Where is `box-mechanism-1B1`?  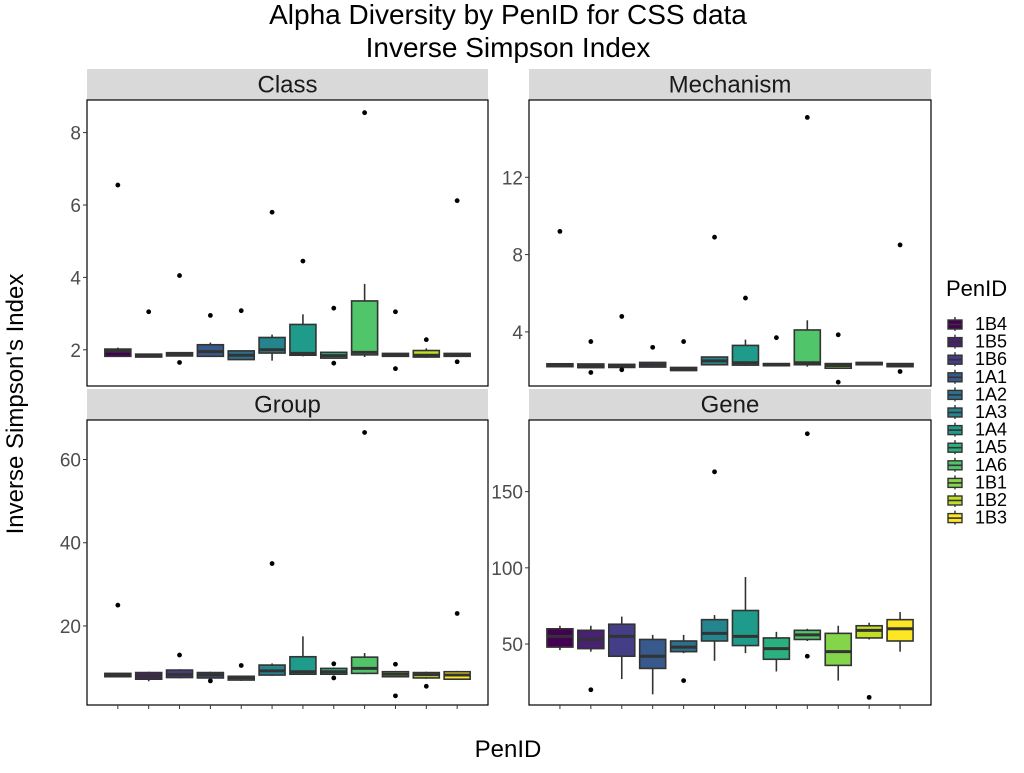 box-mechanism-1B1 is located at coordinates (838, 358).